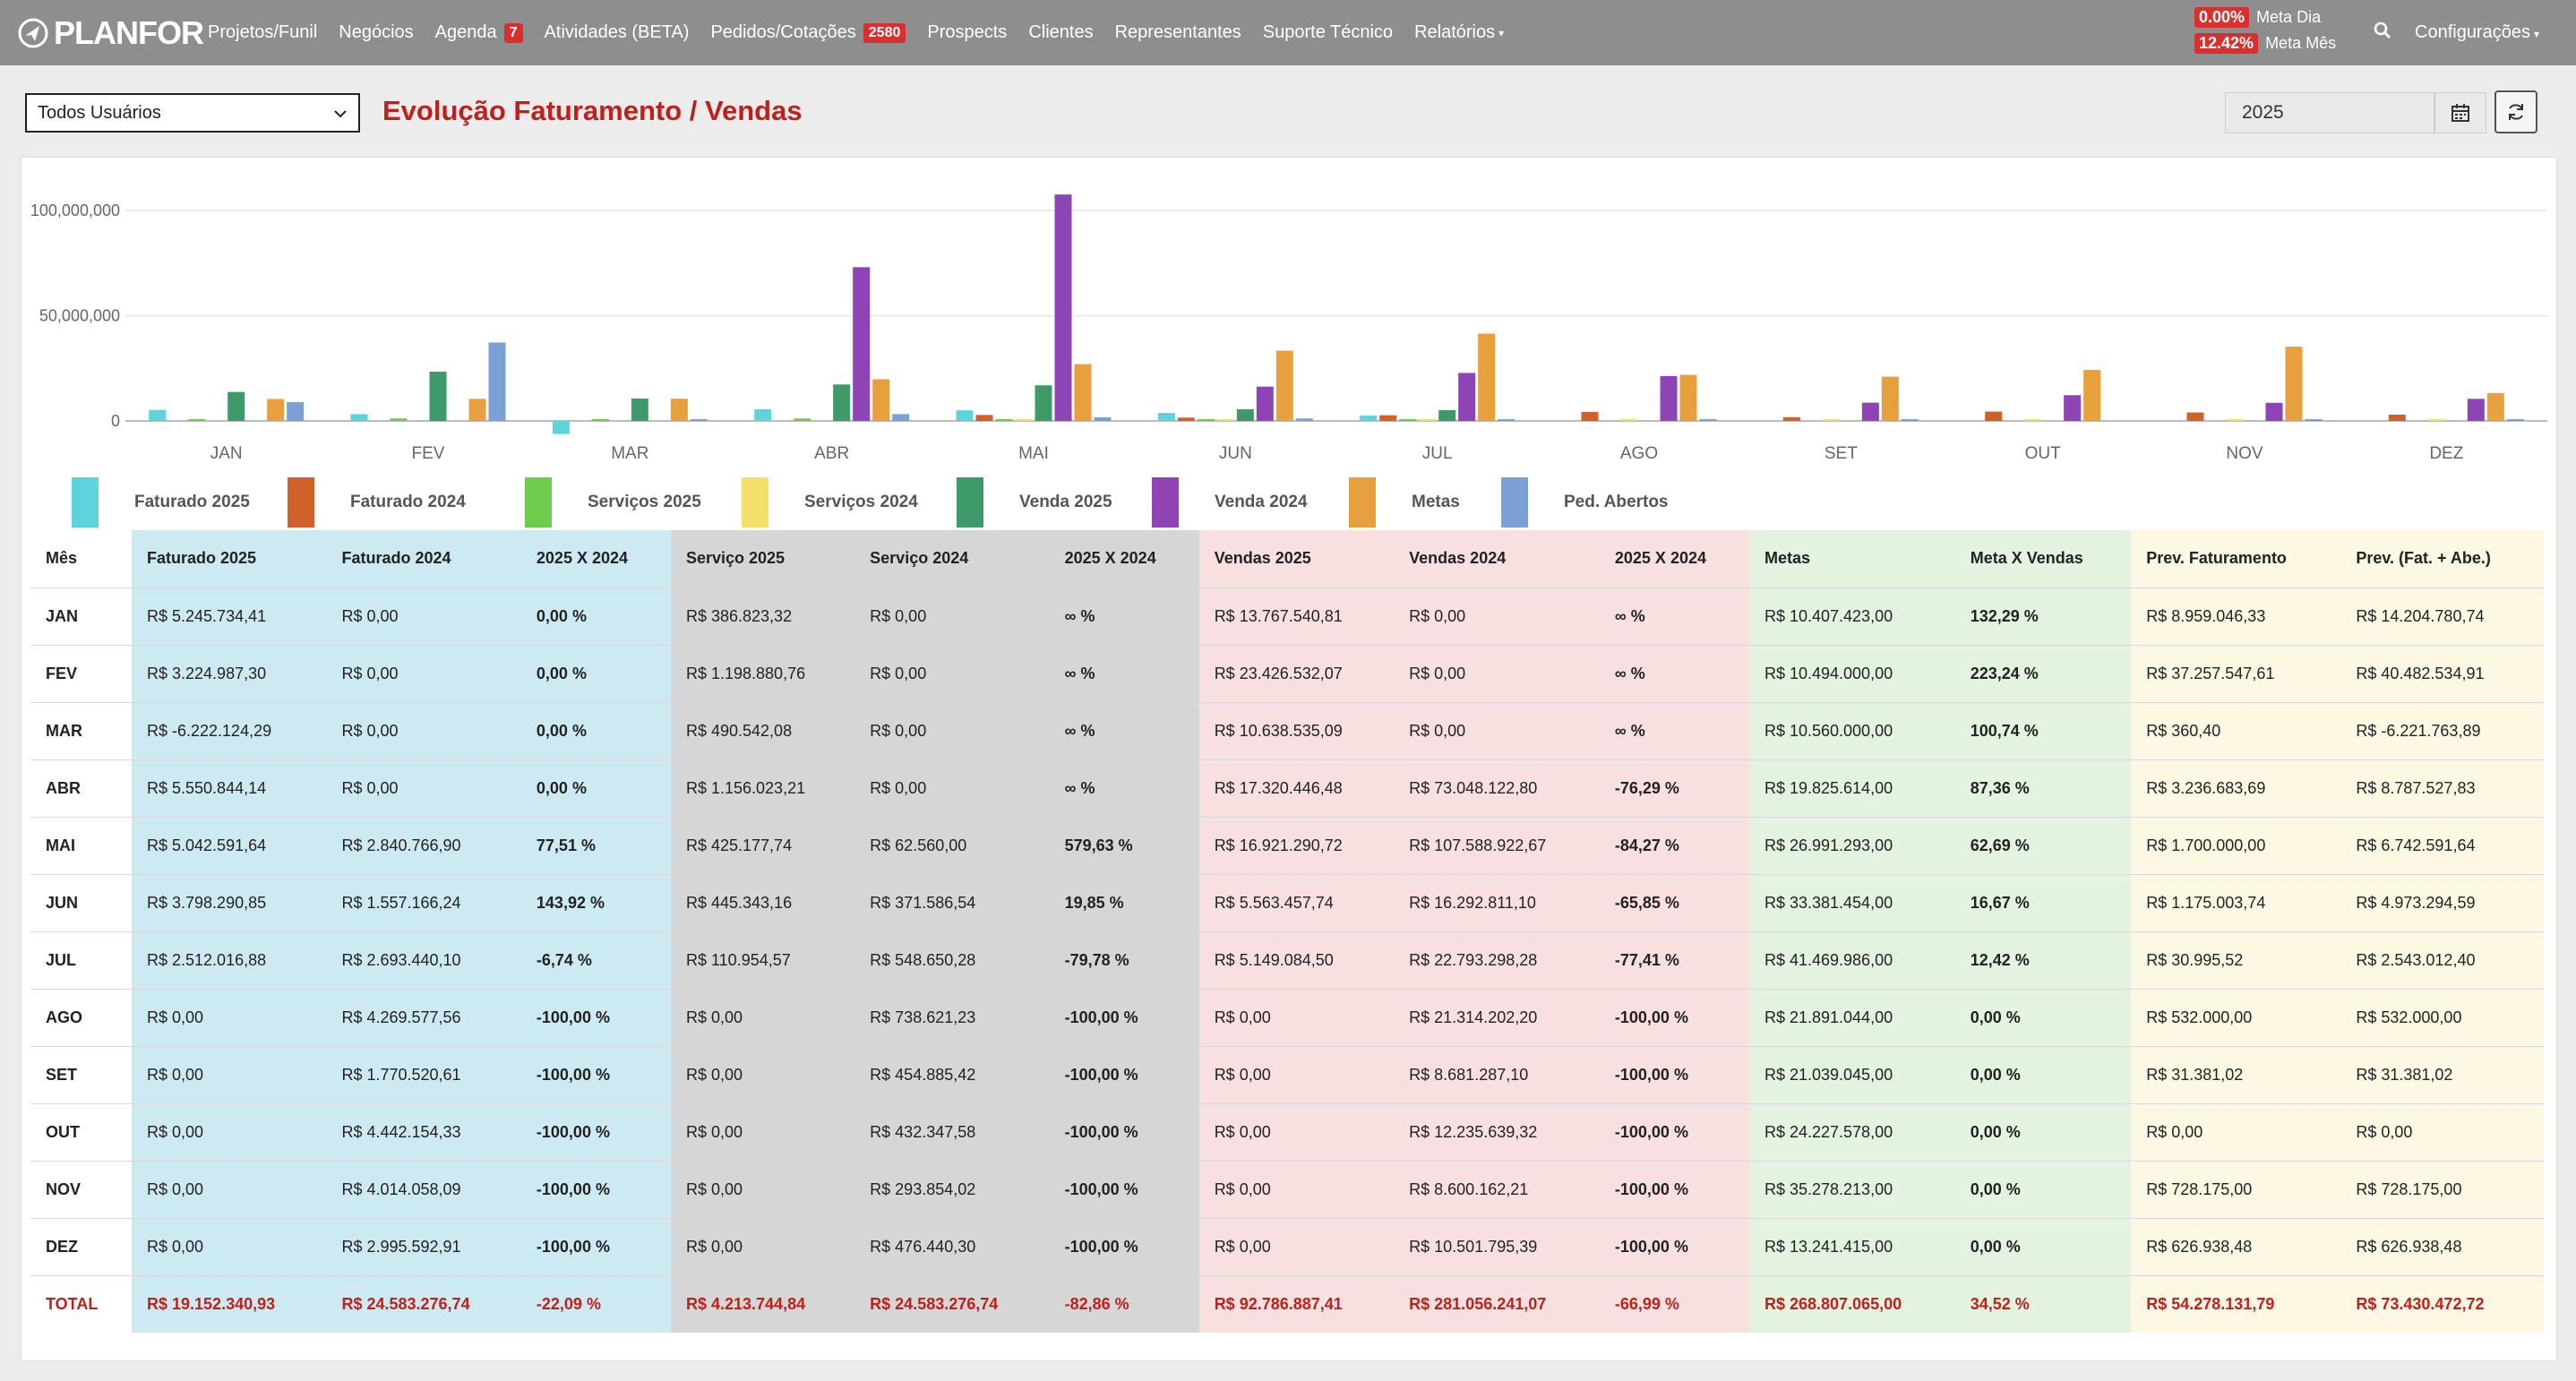 The width and height of the screenshot is (2576, 1381). What do you see at coordinates (399, 419) in the screenshot?
I see `bar-servicos-2025-fev` at bounding box center [399, 419].